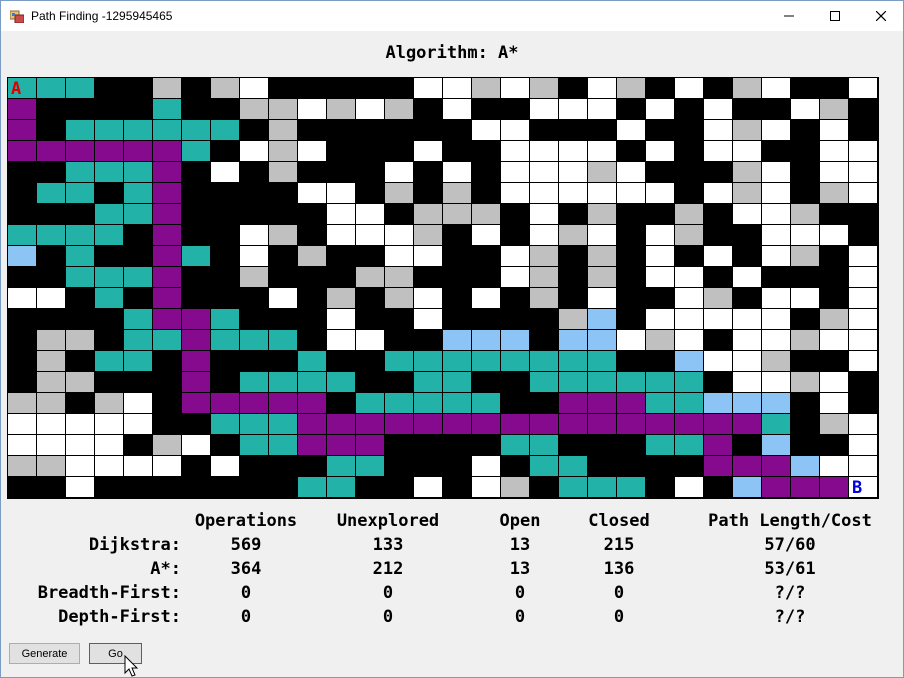  What do you see at coordinates (17, 16) in the screenshot?
I see `app-icon` at bounding box center [17, 16].